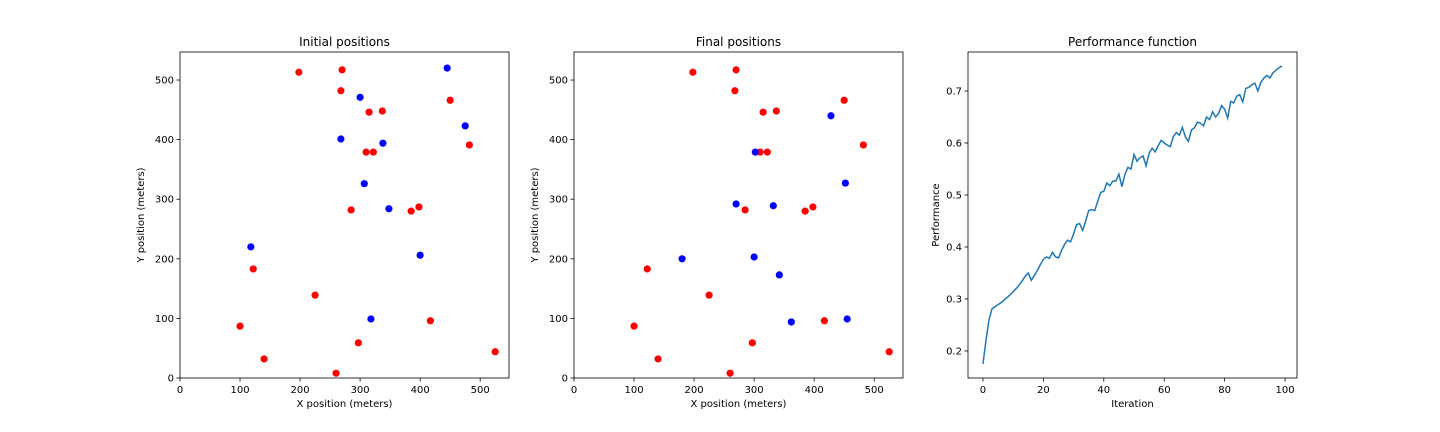  I want to click on x-tick-label: 40, so click(1103, 390).